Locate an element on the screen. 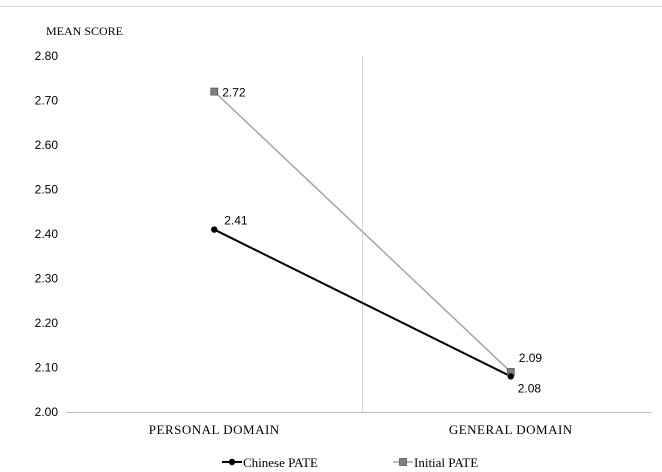 The width and height of the screenshot is (662, 472). y-tick-label: 2.50 is located at coordinates (47, 190).